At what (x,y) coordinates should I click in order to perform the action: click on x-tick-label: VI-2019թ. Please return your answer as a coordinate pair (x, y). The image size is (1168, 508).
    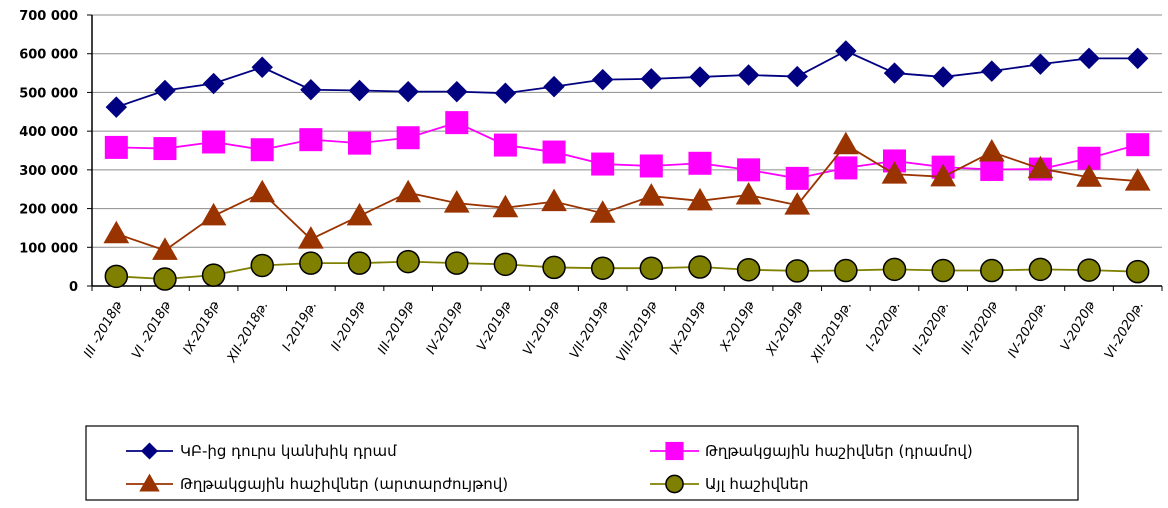
    Looking at the image, I should click on (541, 328).